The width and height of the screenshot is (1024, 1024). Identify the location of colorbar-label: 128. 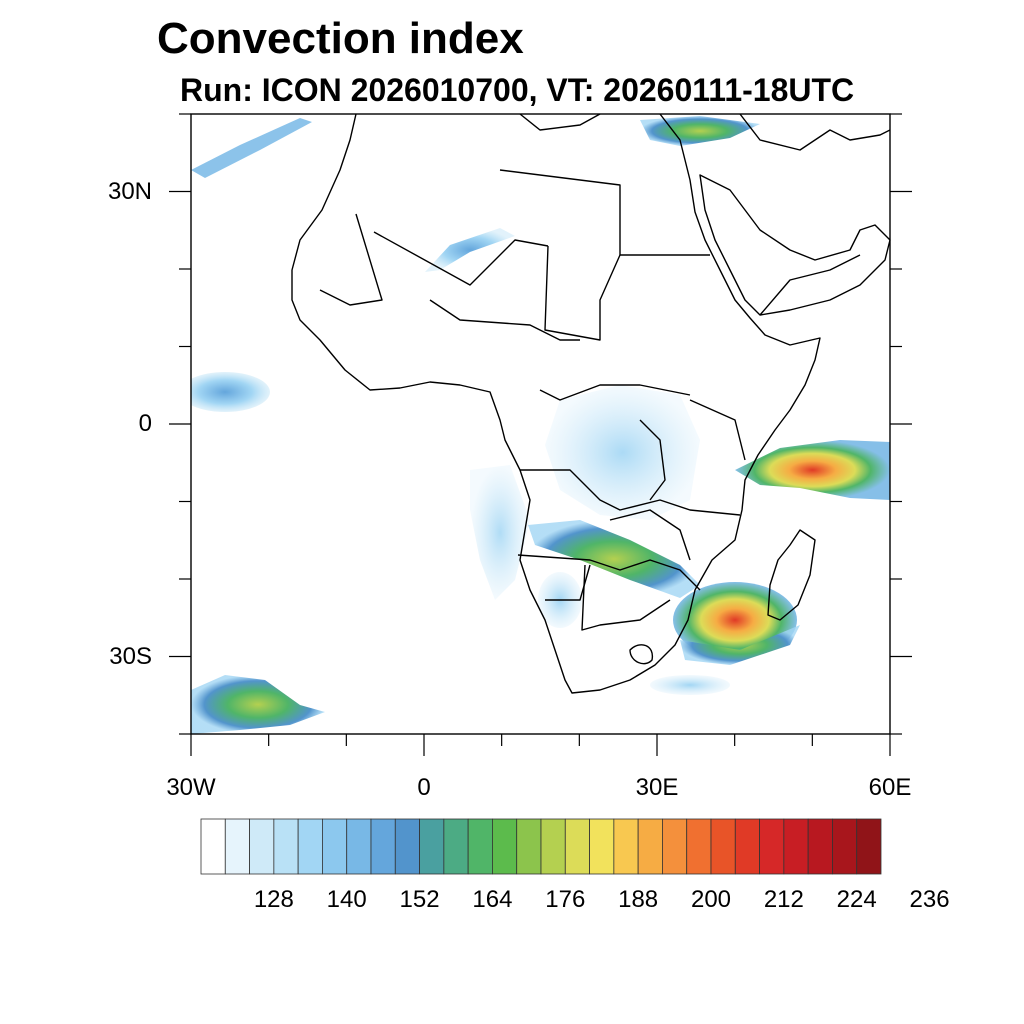
(273, 899).